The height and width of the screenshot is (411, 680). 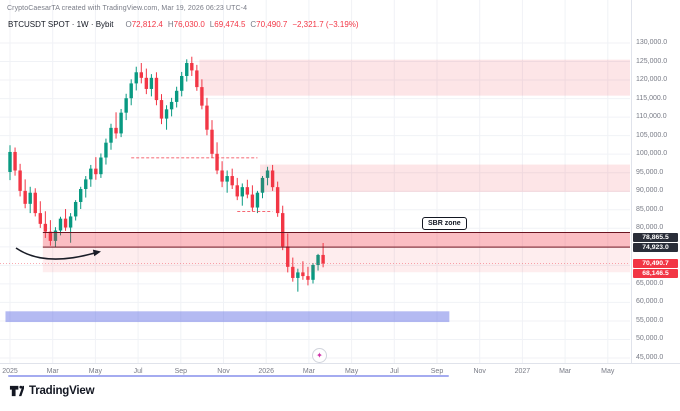 I want to click on price-tick-label: 80,000.0, so click(x=650, y=228).